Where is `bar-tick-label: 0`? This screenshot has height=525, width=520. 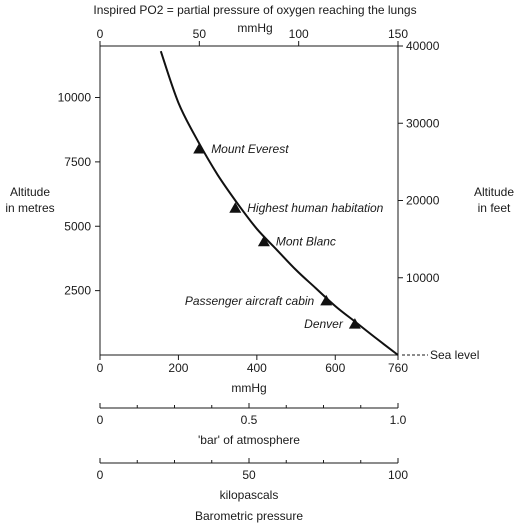 bar-tick-label: 0 is located at coordinates (100, 420).